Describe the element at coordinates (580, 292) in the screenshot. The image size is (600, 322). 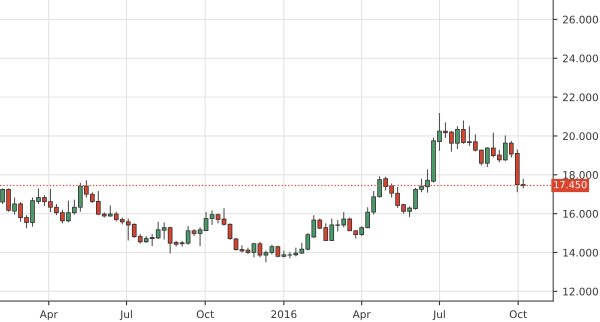
I see `y-tick-label: 12.000` at that location.